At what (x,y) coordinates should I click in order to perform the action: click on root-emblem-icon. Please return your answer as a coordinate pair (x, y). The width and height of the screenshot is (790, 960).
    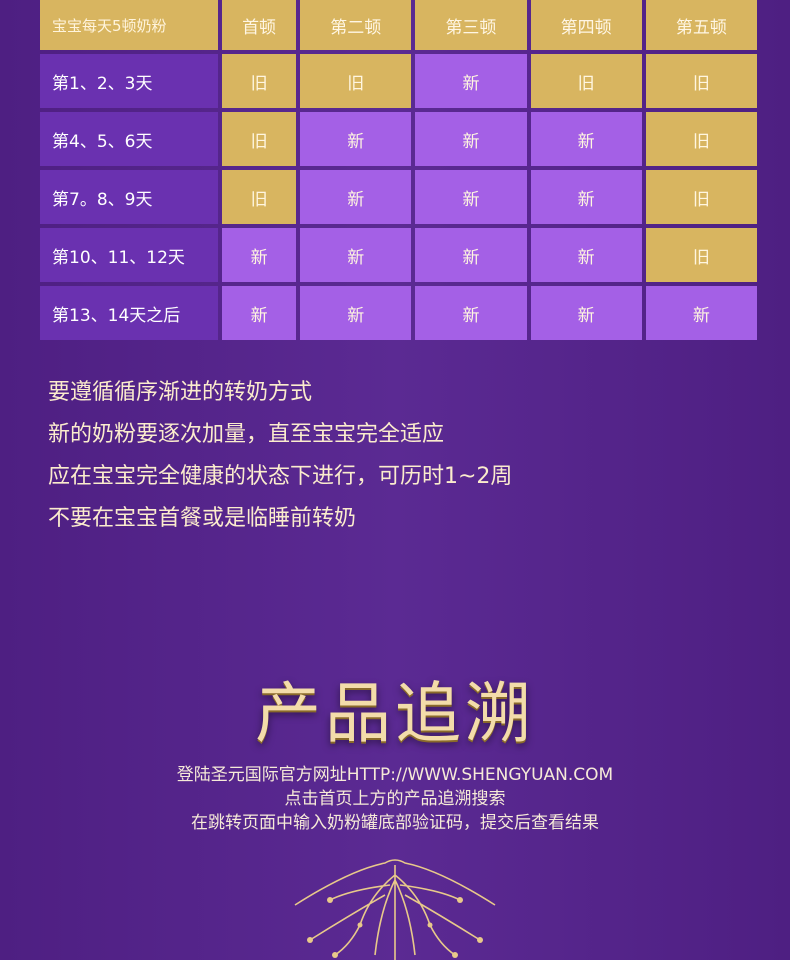
    Looking at the image, I should click on (395, 909).